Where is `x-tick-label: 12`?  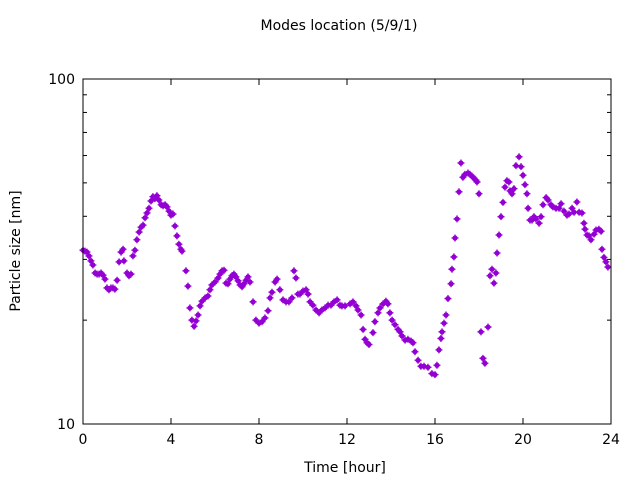 x-tick-label: 12 is located at coordinates (347, 440).